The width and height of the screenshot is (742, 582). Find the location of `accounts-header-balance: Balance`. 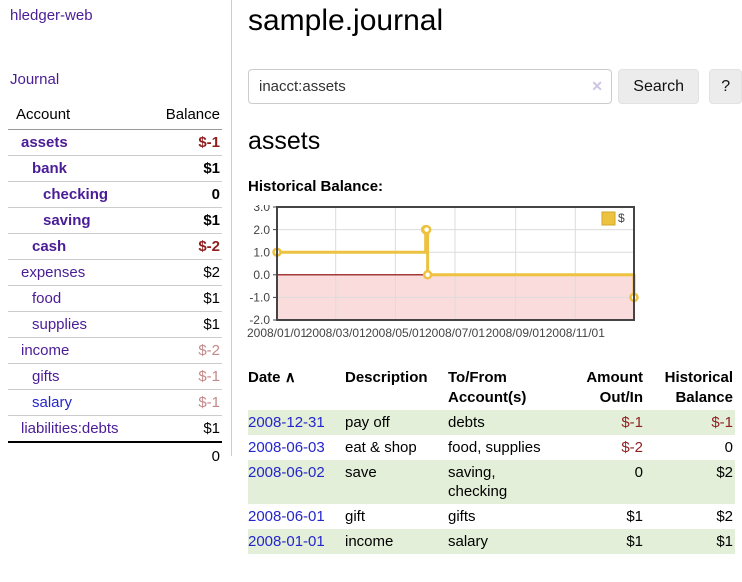

accounts-header-balance: Balance is located at coordinates (183, 117).